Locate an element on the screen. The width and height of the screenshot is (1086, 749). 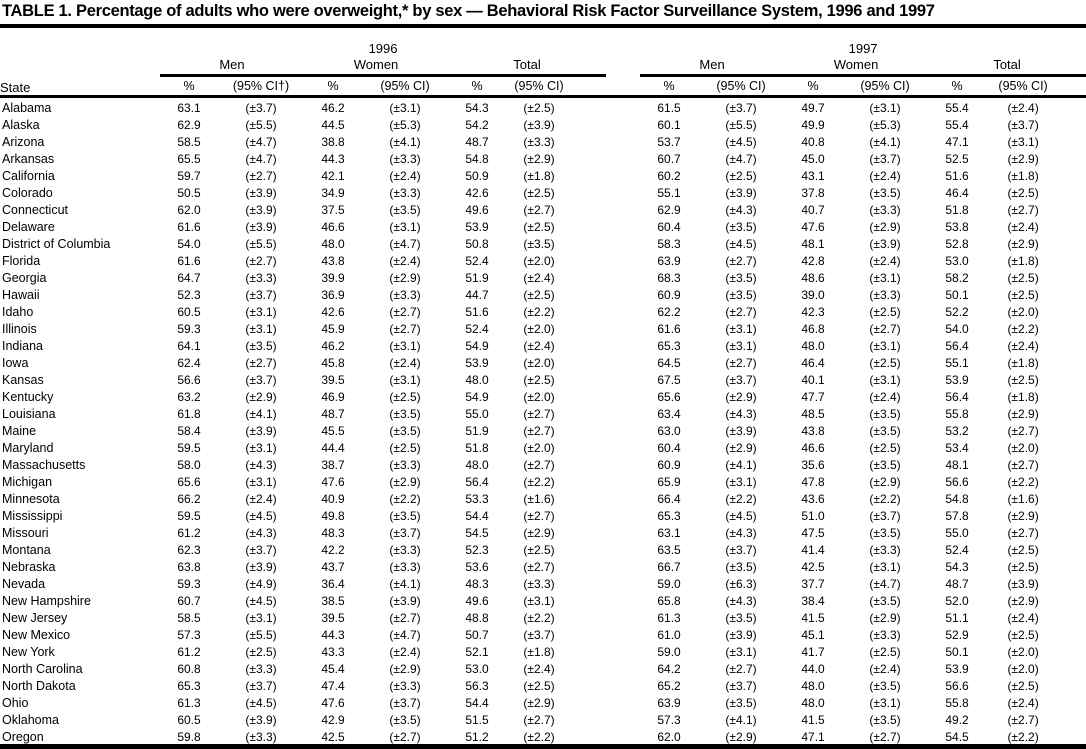
value-cell: 53.9 is located at coordinates (957, 668).